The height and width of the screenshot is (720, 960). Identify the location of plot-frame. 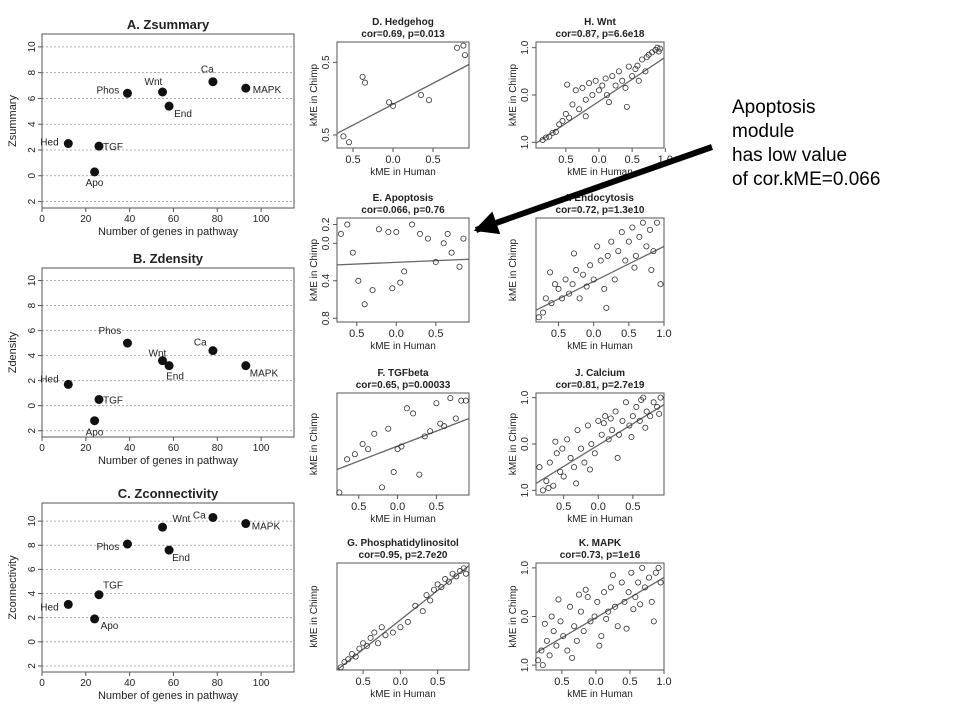
(168, 352).